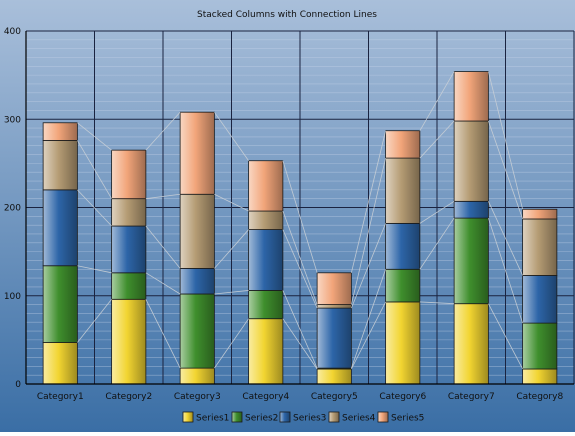 Image resolution: width=575 pixels, height=436 pixels. Describe the element at coordinates (197, 231) in the screenshot. I see `bar-segment-series4-category3` at that location.